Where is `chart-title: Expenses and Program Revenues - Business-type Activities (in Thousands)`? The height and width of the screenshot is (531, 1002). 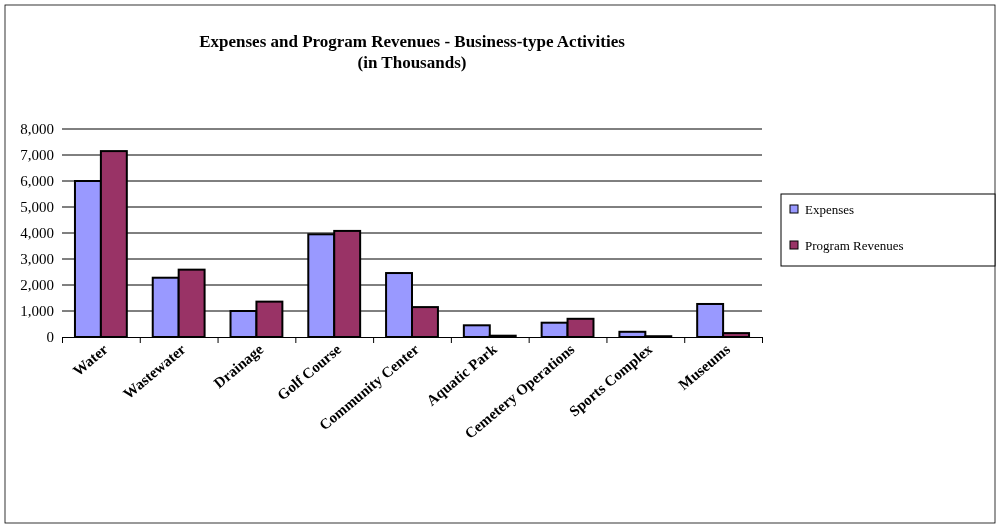
chart-title: Expenses and Program Revenues - Business-type Activities (in Thousands) is located at coordinates (412, 52).